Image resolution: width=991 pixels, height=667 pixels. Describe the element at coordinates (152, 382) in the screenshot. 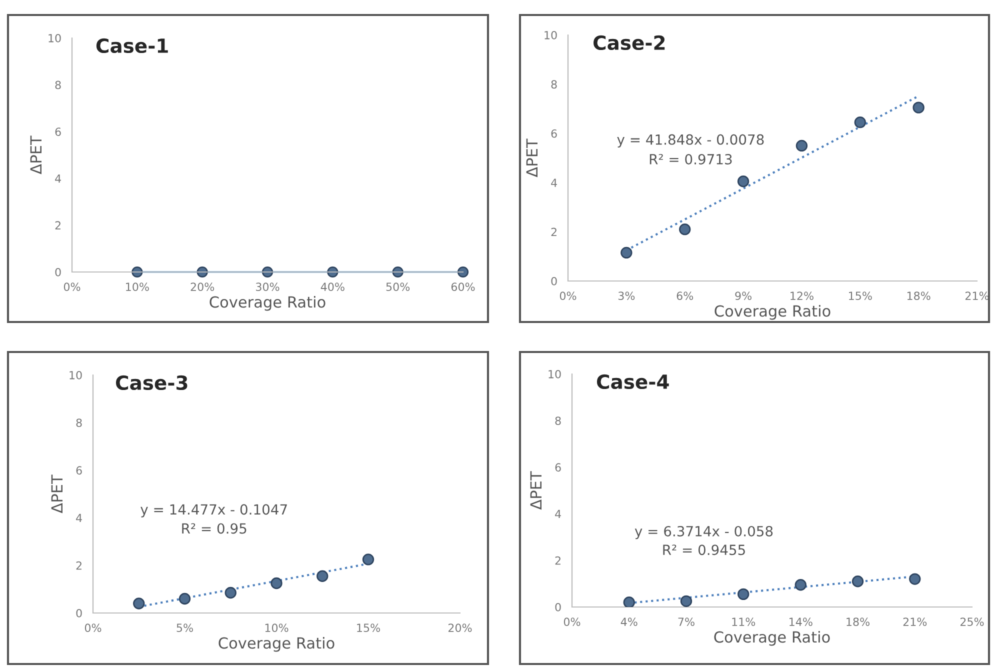

I see `chart-title: Case-3` at that location.